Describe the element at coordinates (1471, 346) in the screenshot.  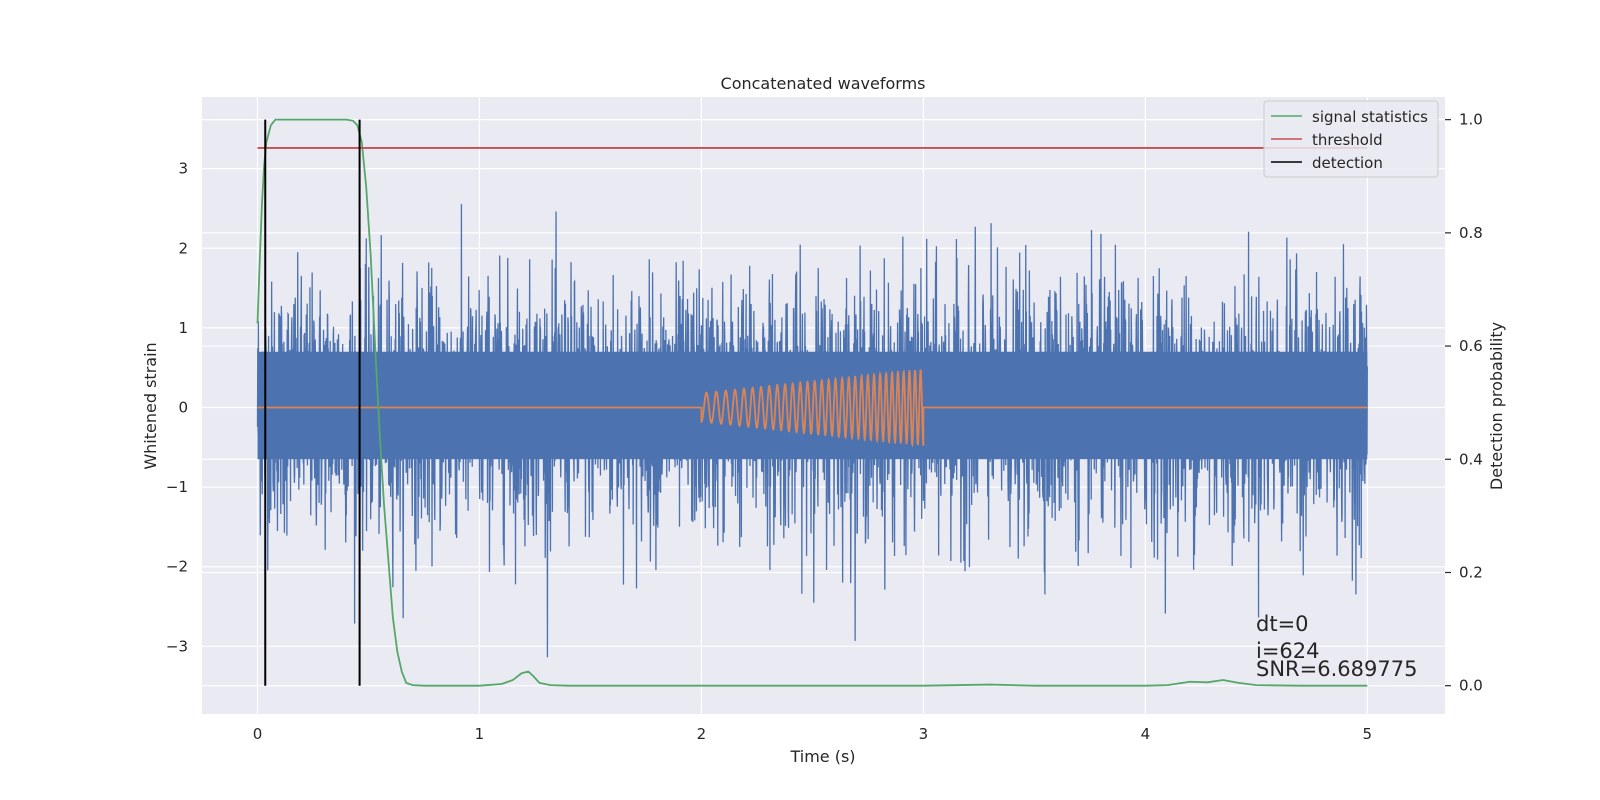
I see `y-right-tick-label: 0.6` at that location.